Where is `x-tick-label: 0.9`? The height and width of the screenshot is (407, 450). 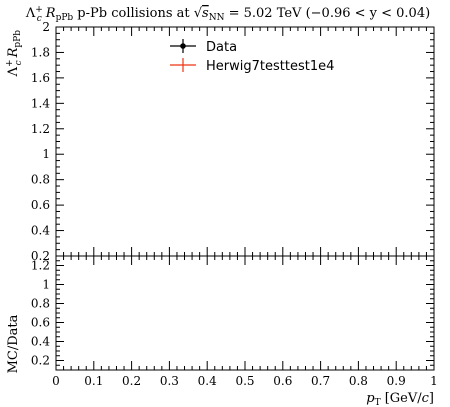
x-tick-label: 0.9 is located at coordinates (396, 381).